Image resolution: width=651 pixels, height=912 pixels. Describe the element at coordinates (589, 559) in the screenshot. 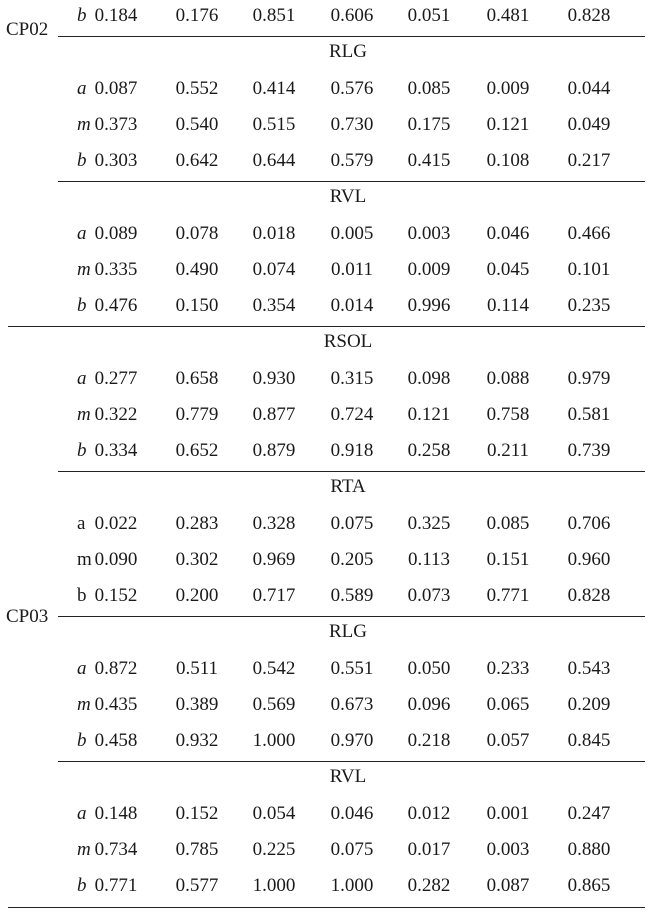

I see `table-cell: 0.960` at that location.